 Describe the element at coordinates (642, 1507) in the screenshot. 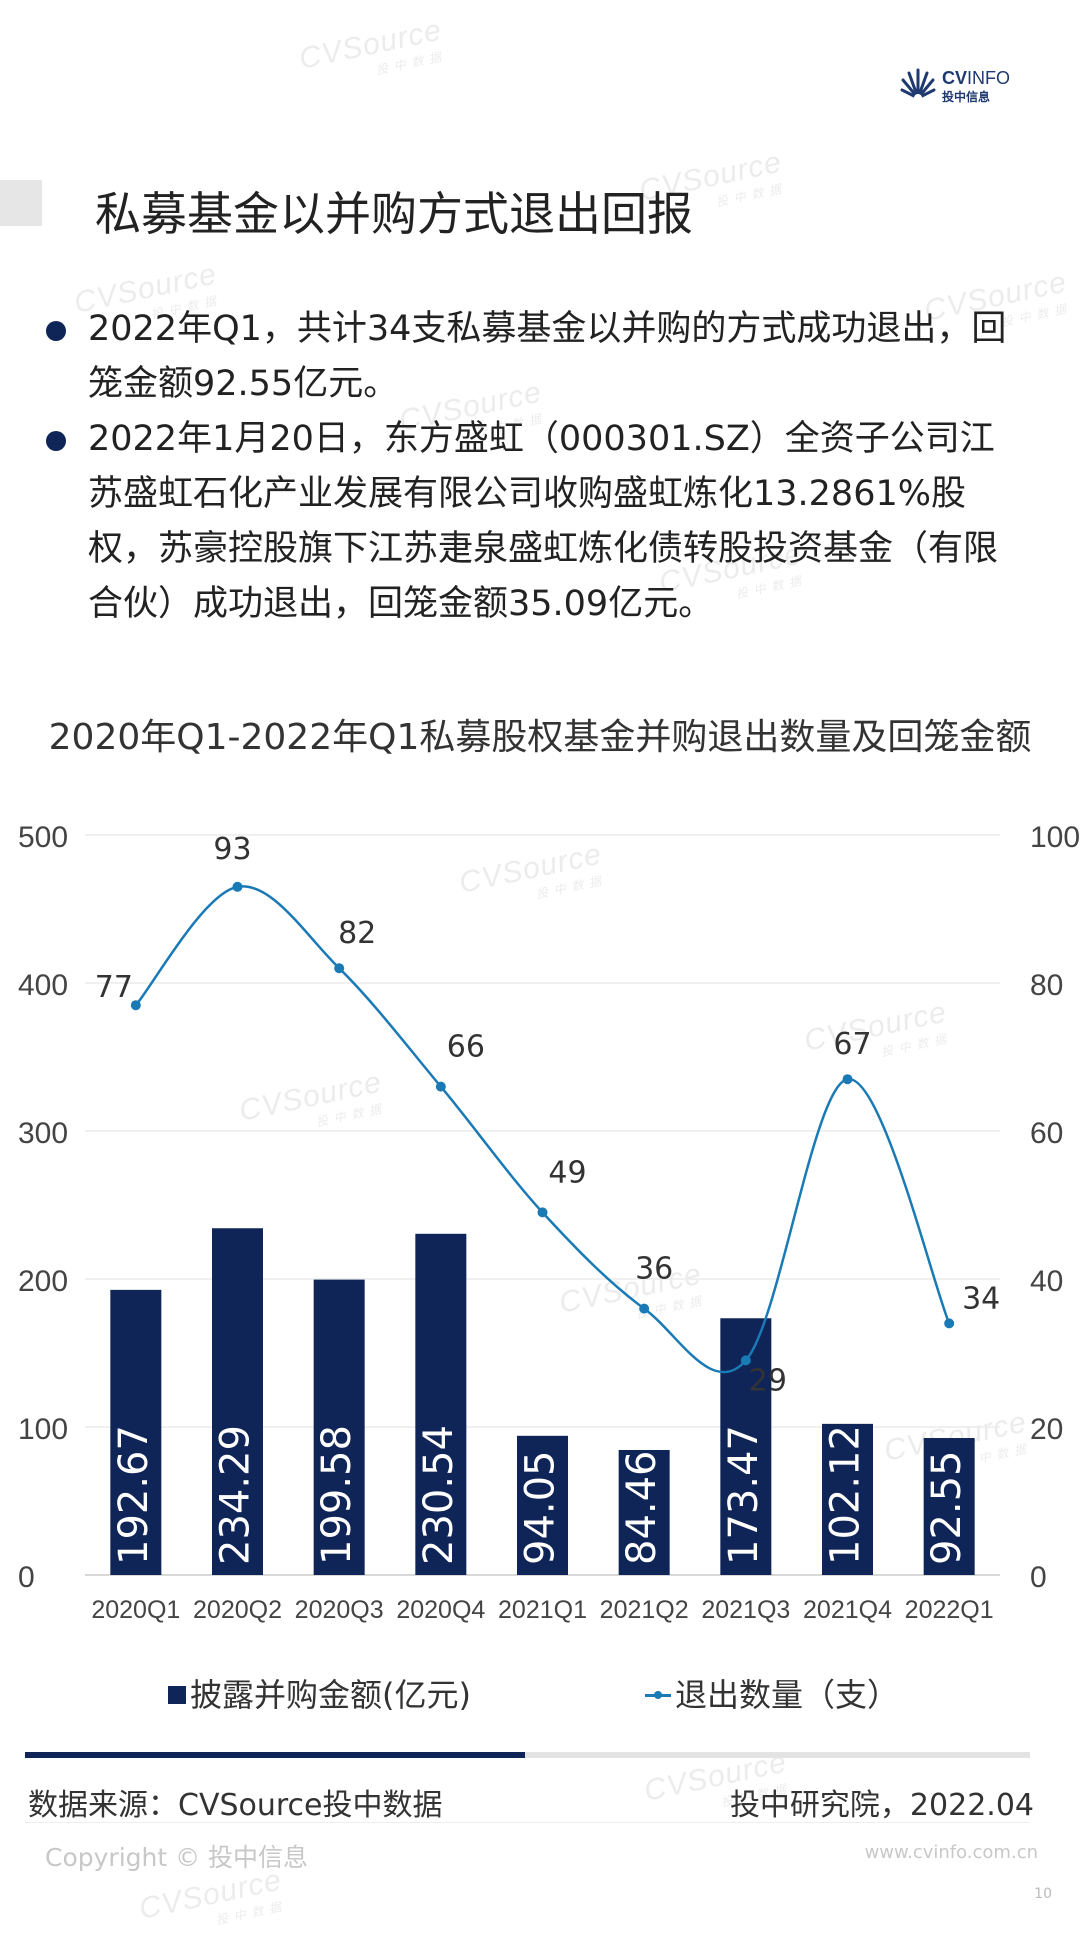

I see `bar-value-label: 84.46` at that location.